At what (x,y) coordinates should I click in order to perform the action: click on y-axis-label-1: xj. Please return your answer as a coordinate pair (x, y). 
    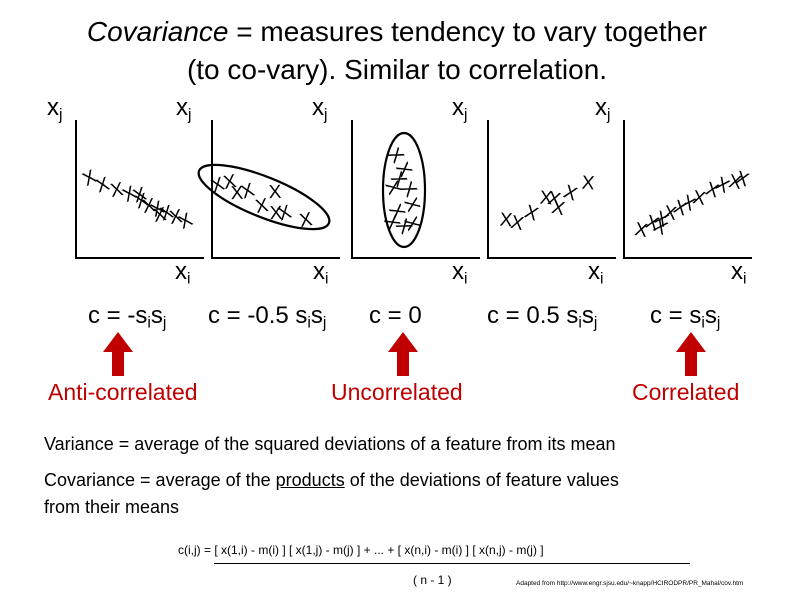
    Looking at the image, I should click on (55, 109).